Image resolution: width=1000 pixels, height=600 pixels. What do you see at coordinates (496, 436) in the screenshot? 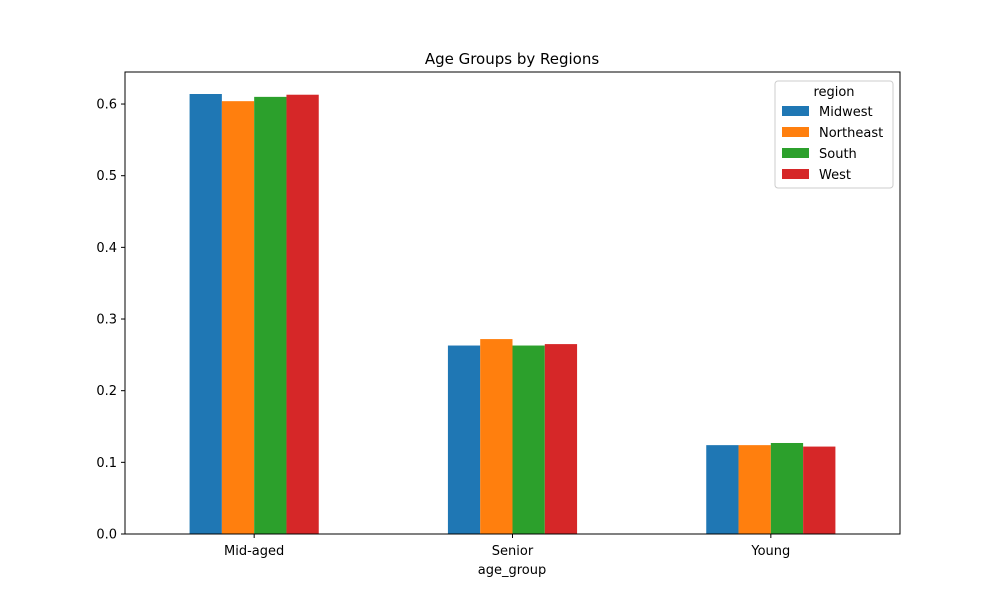
I see `bar-senior-northeast` at bounding box center [496, 436].